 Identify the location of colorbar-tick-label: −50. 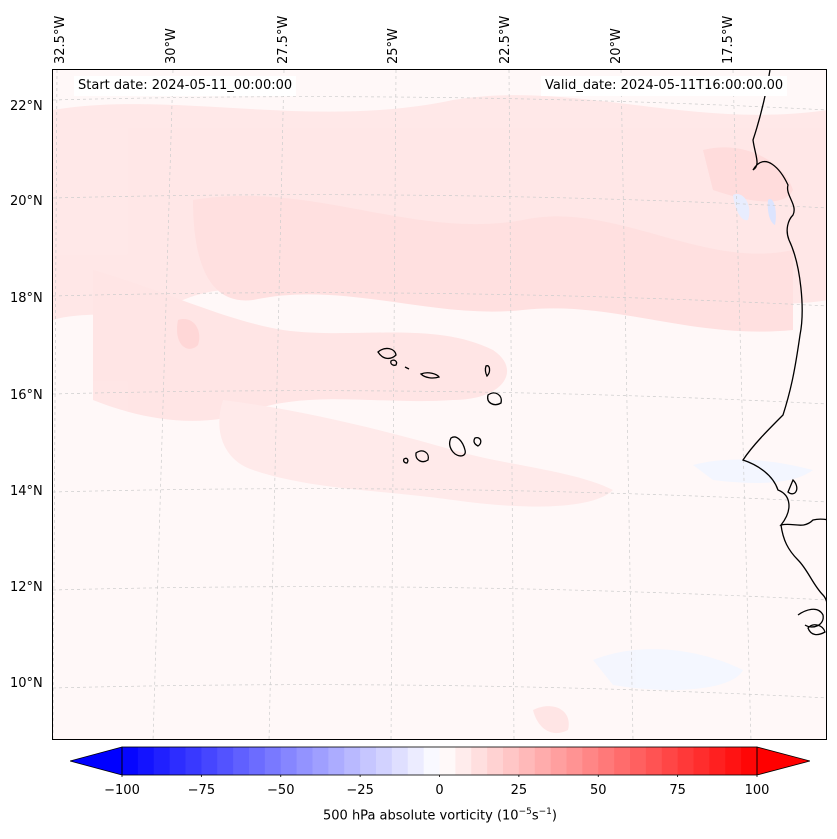
(281, 790).